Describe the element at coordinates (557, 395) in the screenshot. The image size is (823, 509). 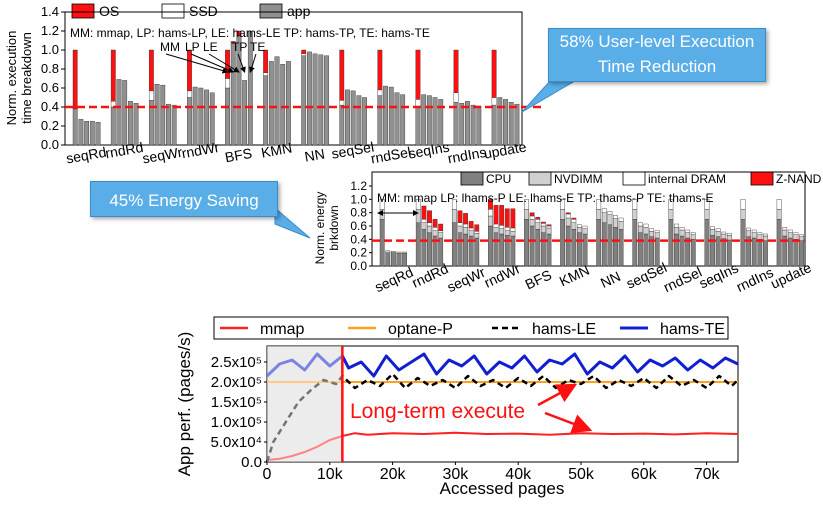
I see `annotation-arrow-up` at that location.